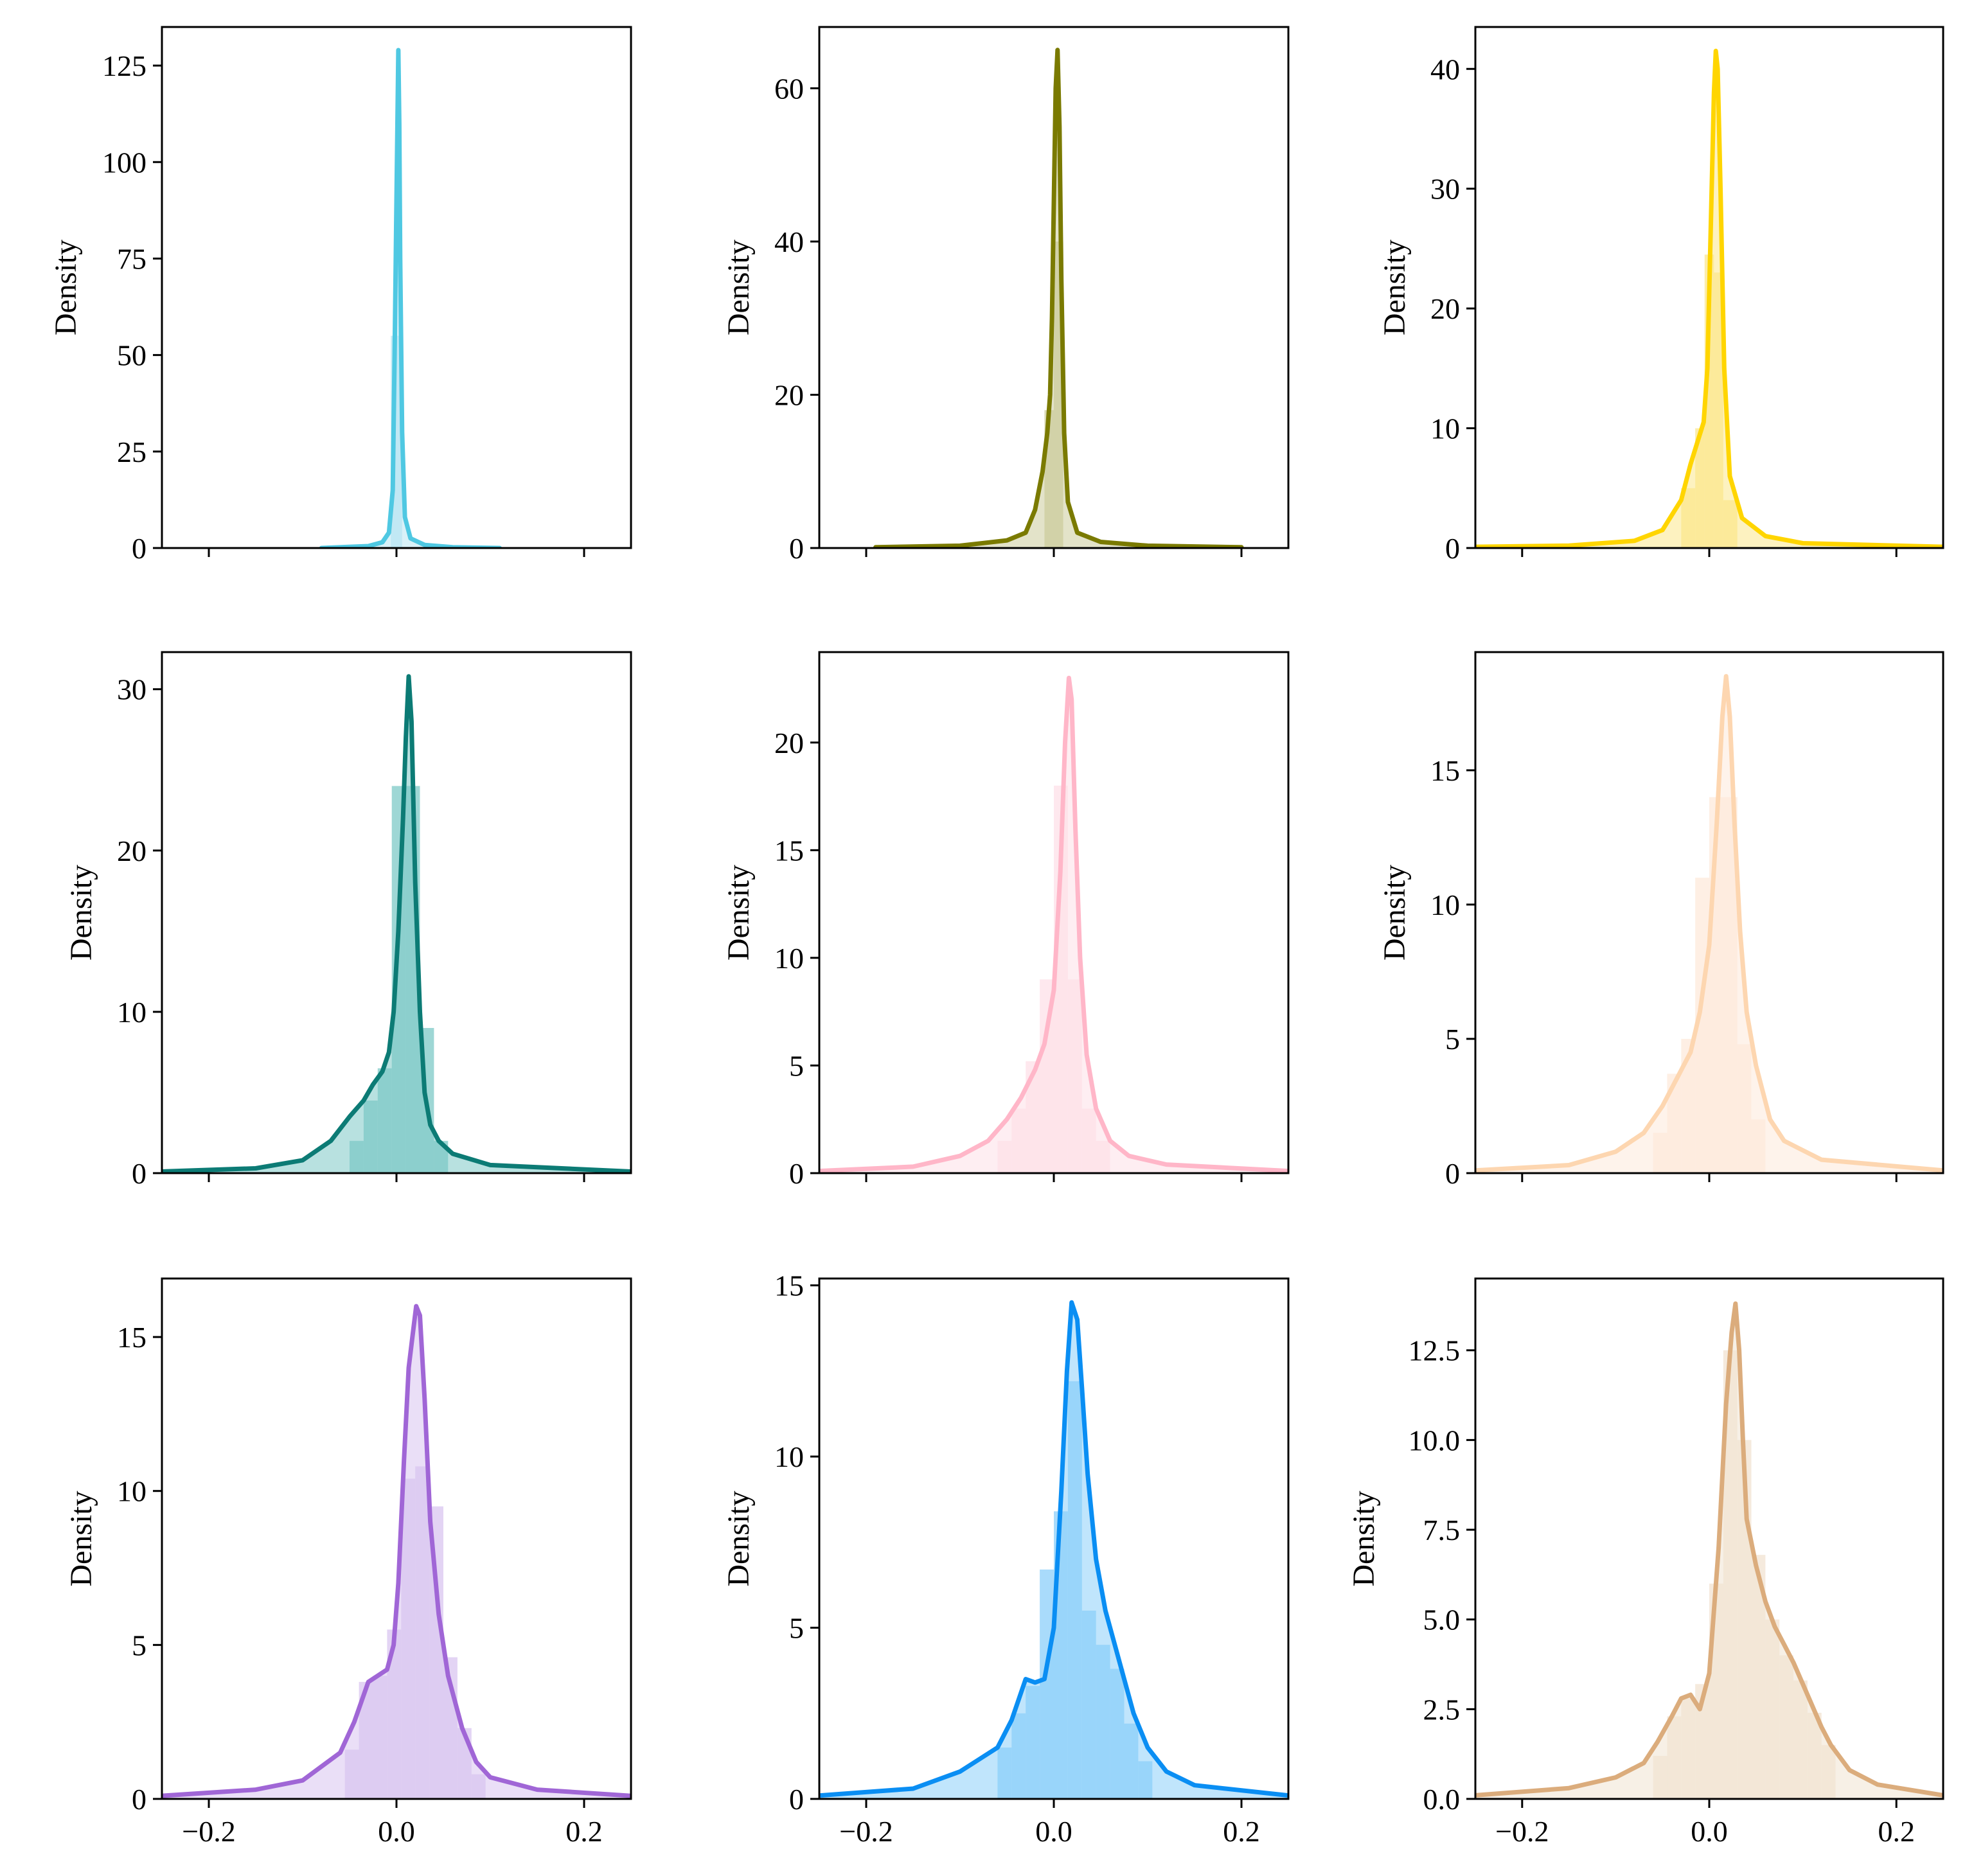 This screenshot has height=1876, width=1974. Describe the element at coordinates (132, 452) in the screenshot. I see `y-tick-label: 25` at that location.